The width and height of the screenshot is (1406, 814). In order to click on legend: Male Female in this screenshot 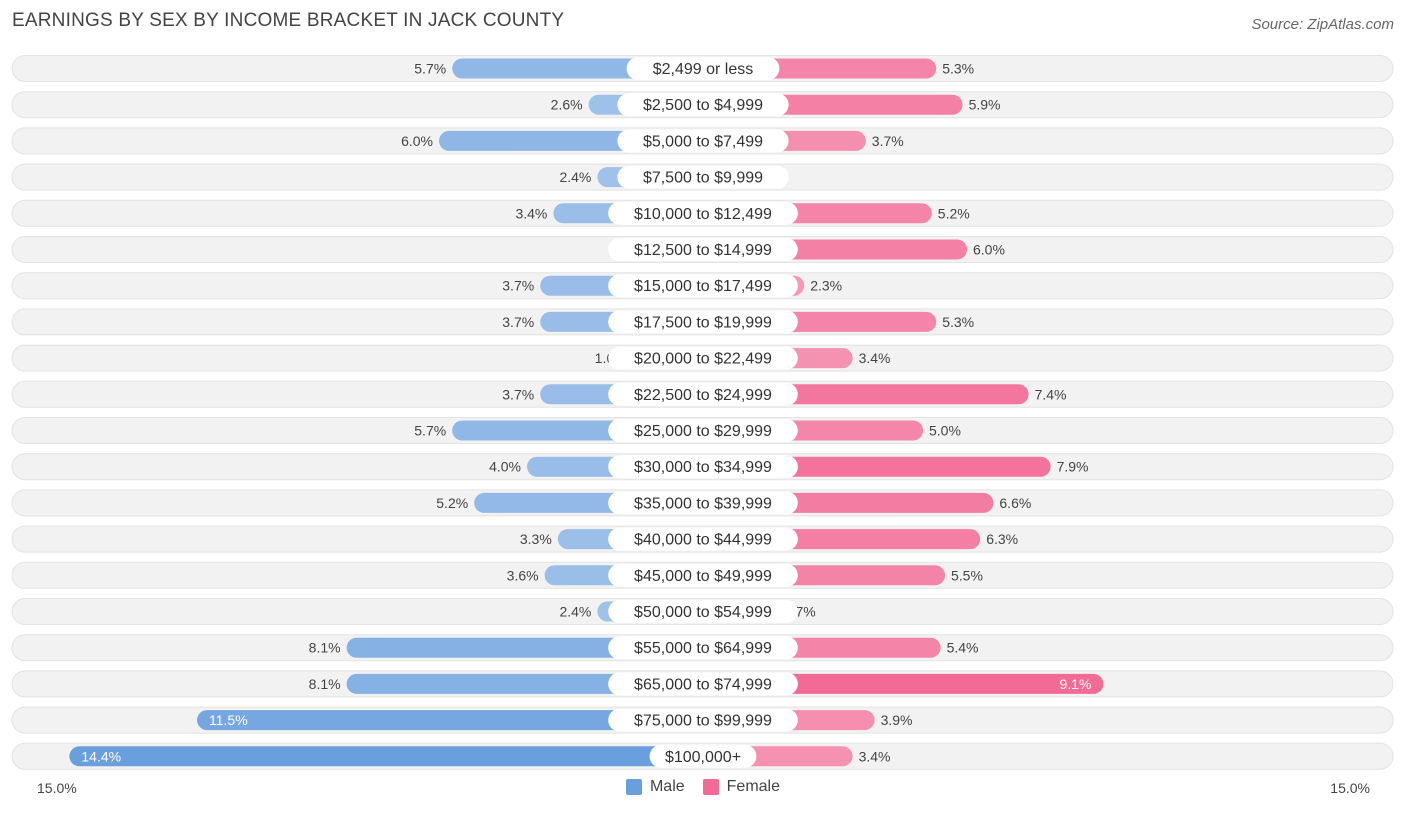, I will do `click(703, 787)`.